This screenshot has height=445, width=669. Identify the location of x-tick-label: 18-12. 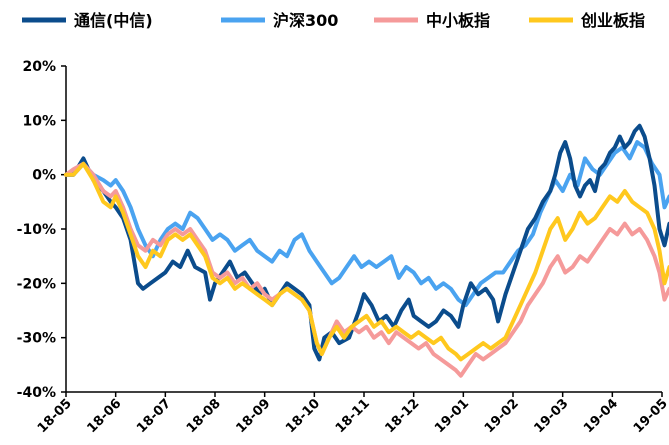
(402, 416).